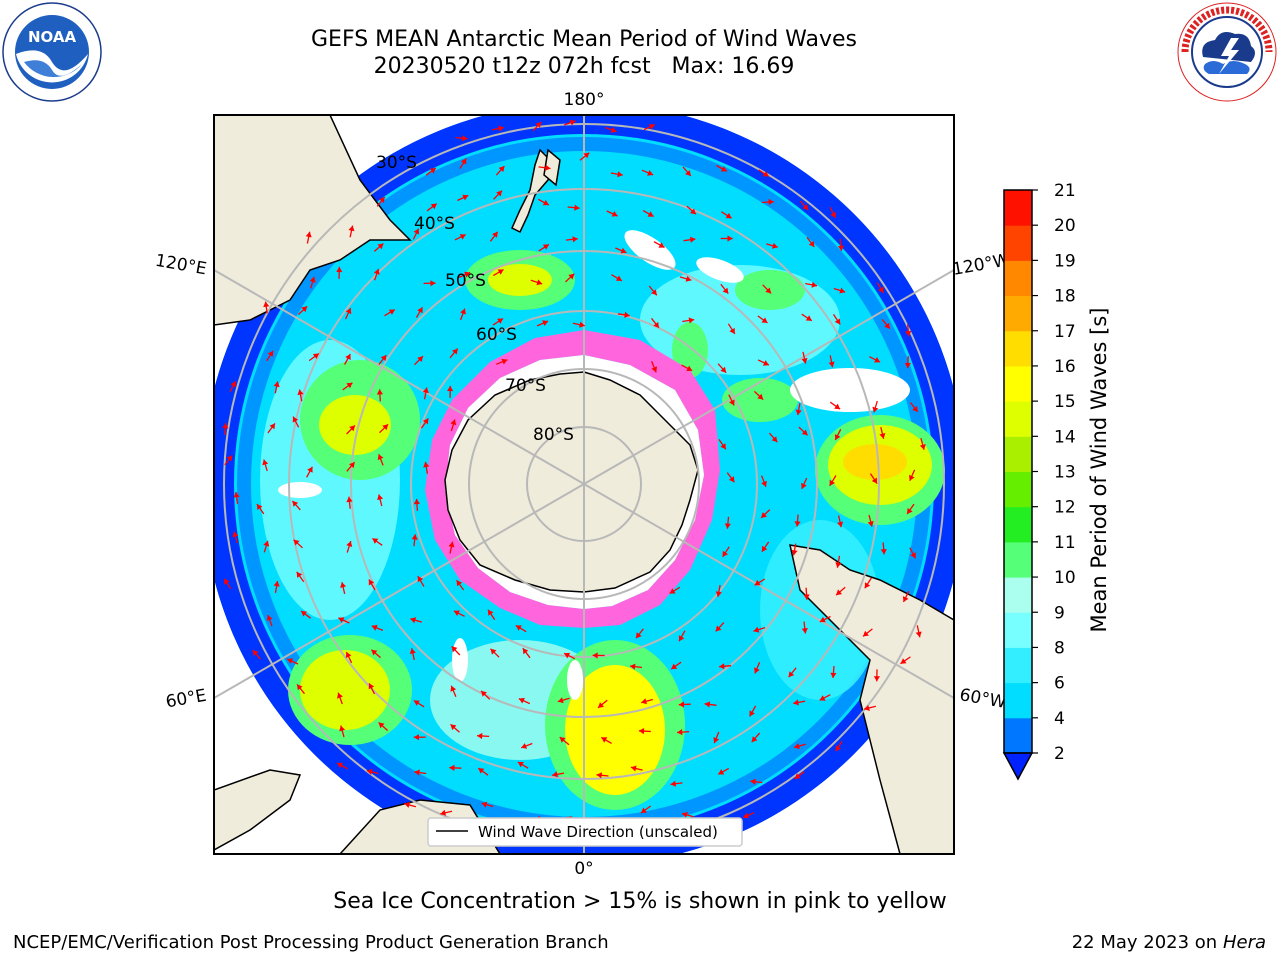 Image resolution: width=1280 pixels, height=960 pixels. What do you see at coordinates (52, 37) in the screenshot?
I see `svg-text: NOAA` at bounding box center [52, 37].